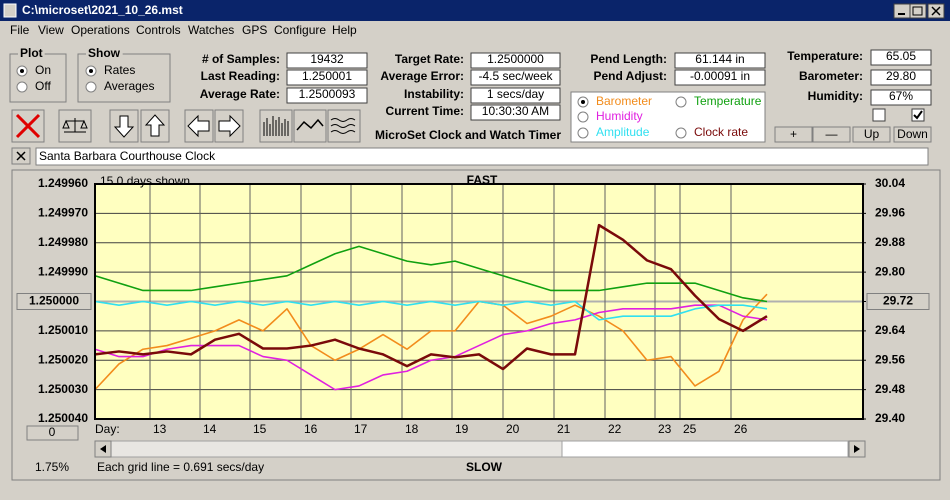 The height and width of the screenshot is (500, 950). I want to click on adjust-button-label: +, so click(793, 134).